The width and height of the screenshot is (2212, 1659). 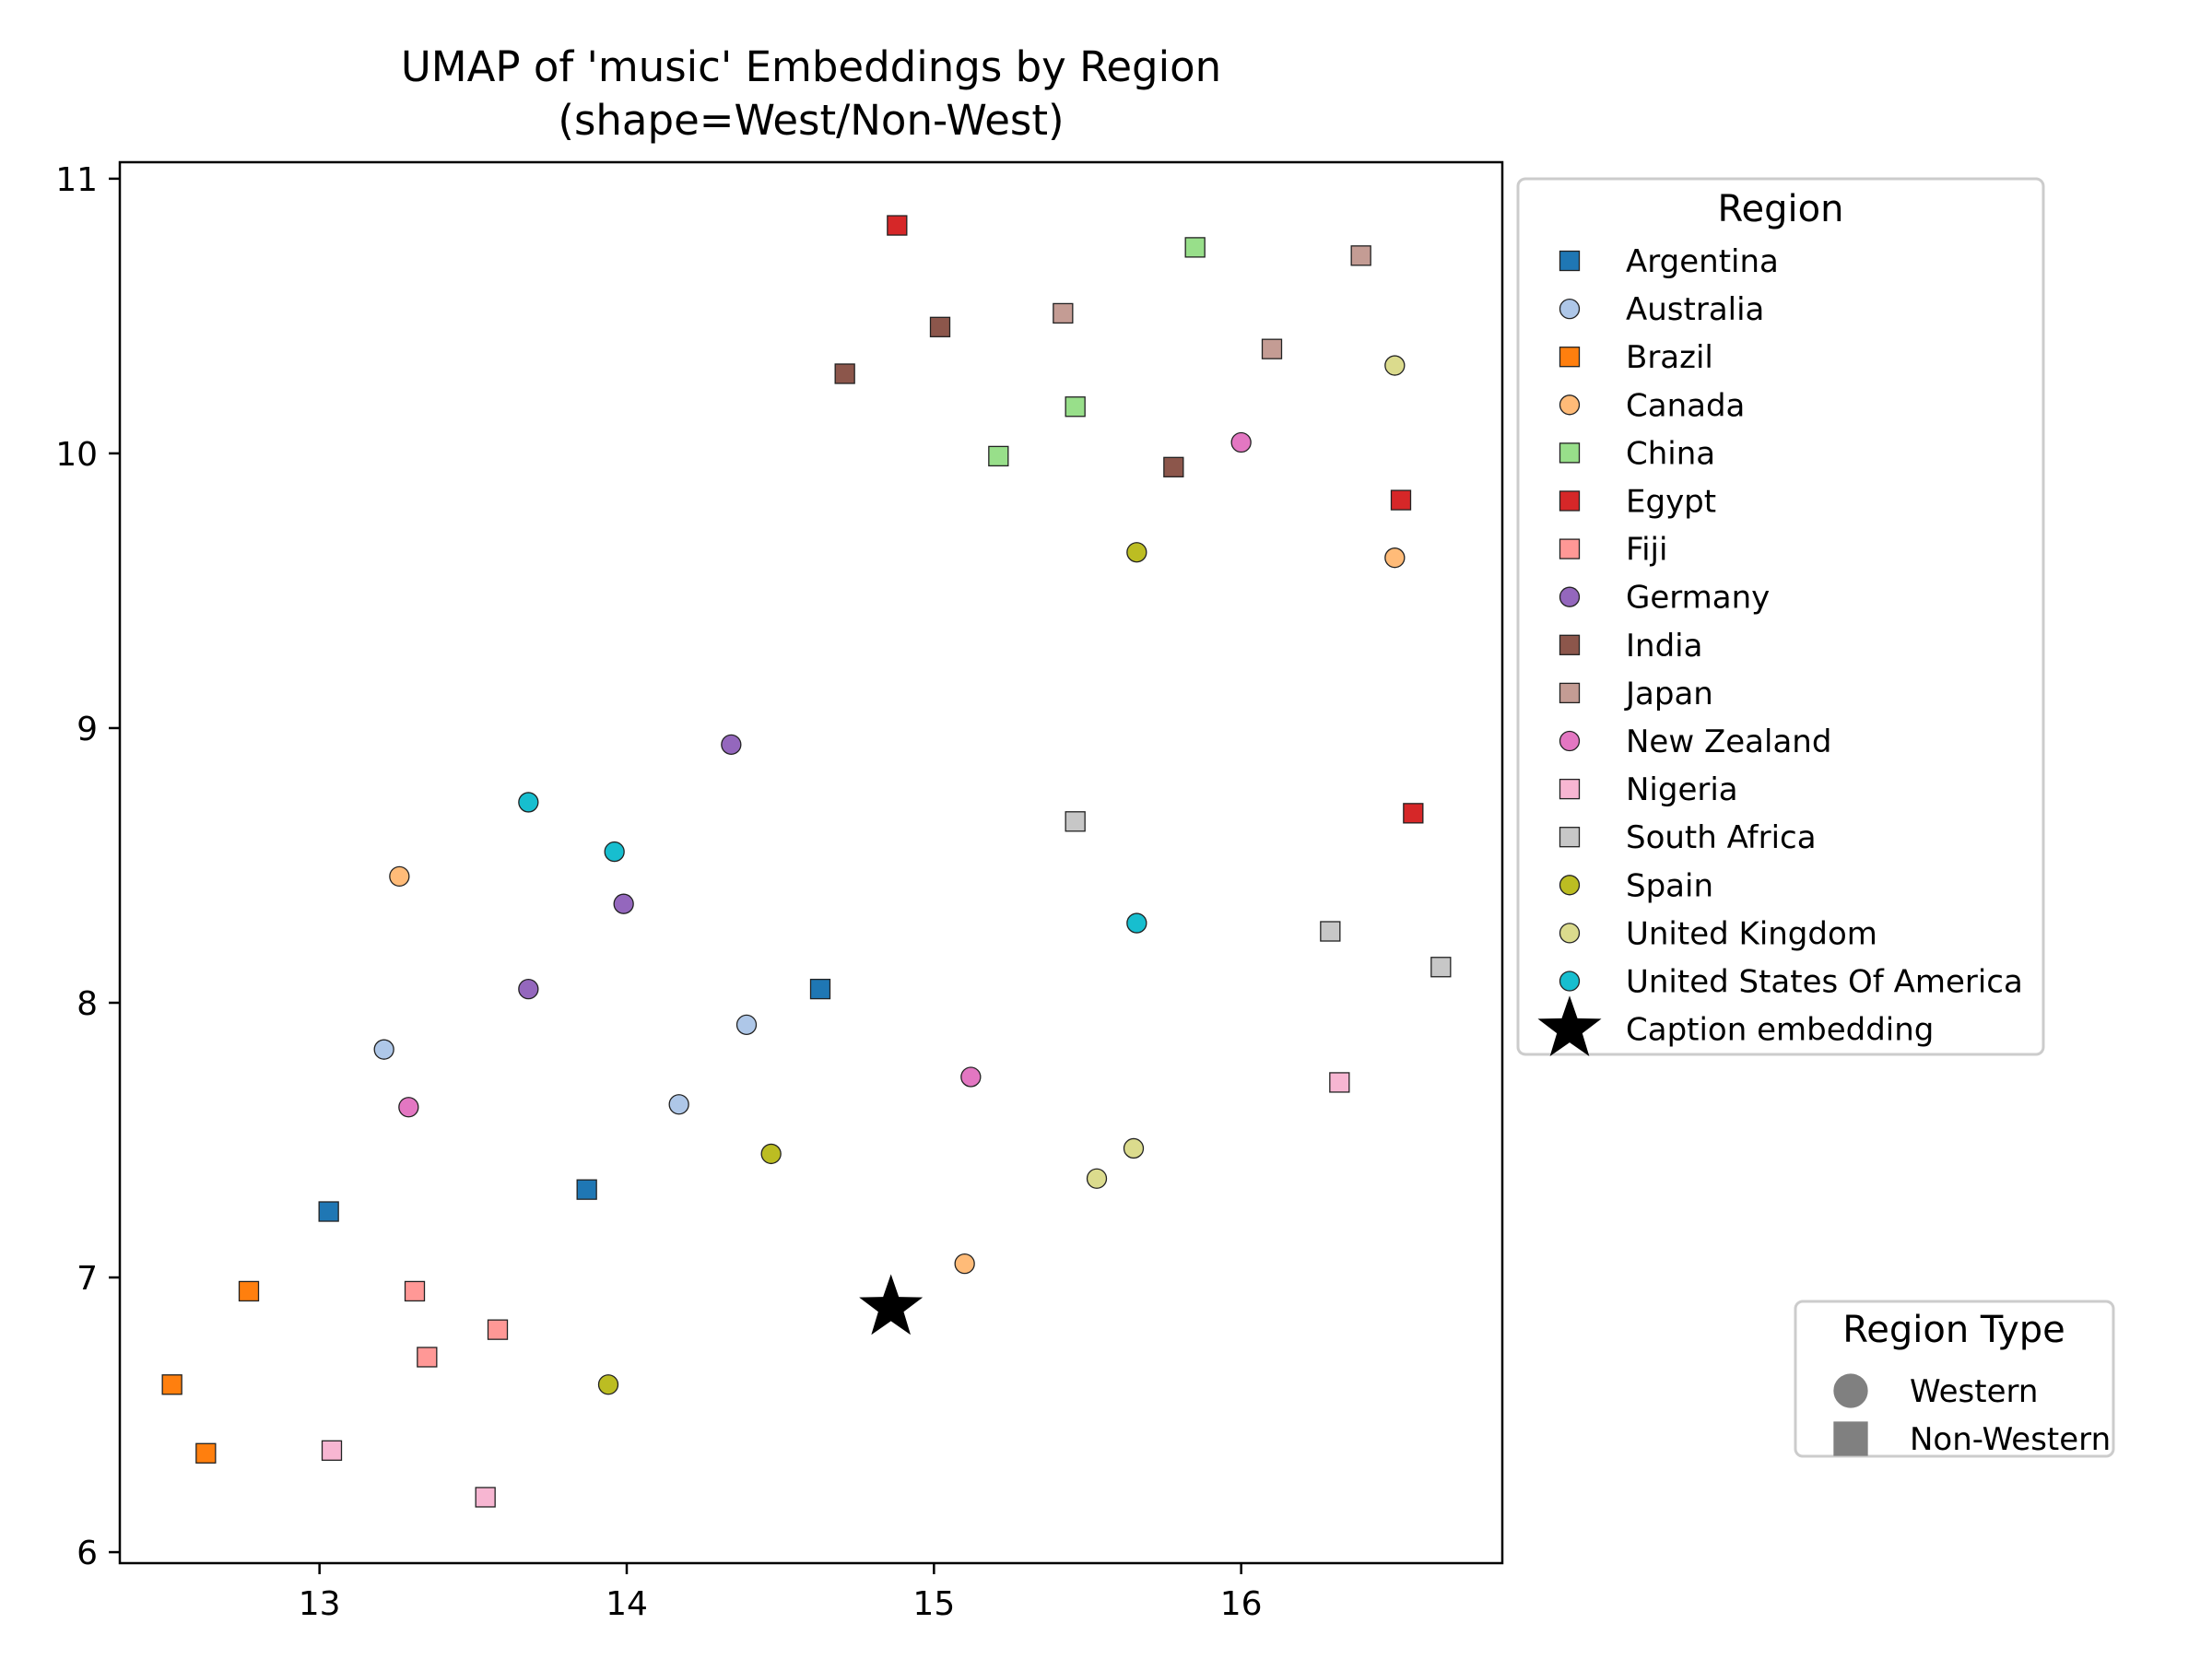 I want to click on legend-marker-canada, so click(x=1570, y=405).